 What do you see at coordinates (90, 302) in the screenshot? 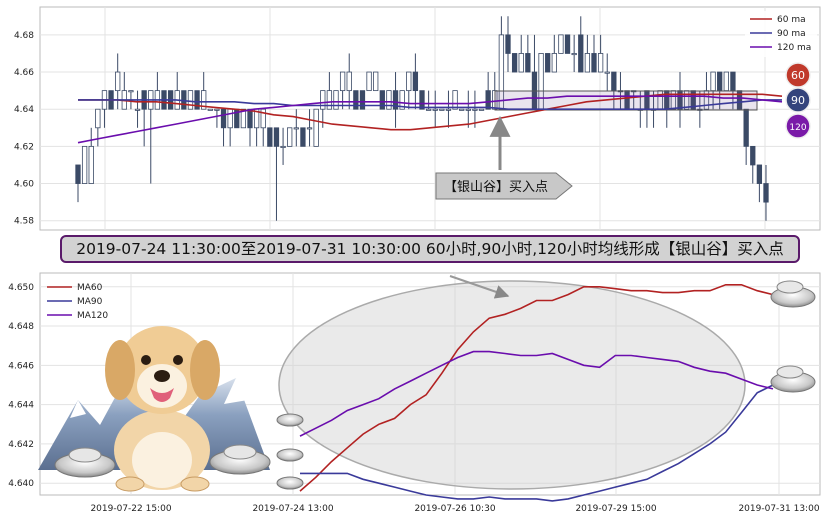
I see `legend-label-MA90: MA90` at bounding box center [90, 302].